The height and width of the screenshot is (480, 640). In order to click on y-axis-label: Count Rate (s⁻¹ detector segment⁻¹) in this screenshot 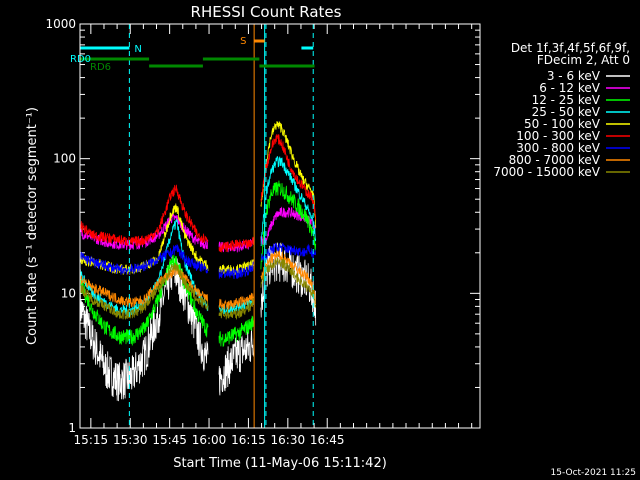, I will do `click(32, 226)`.